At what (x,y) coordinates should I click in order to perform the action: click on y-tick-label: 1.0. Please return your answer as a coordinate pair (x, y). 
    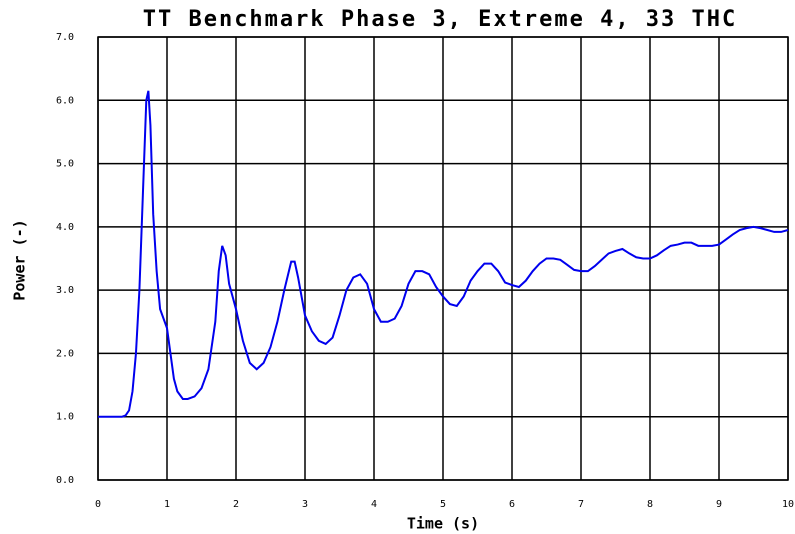
    Looking at the image, I should click on (65, 417).